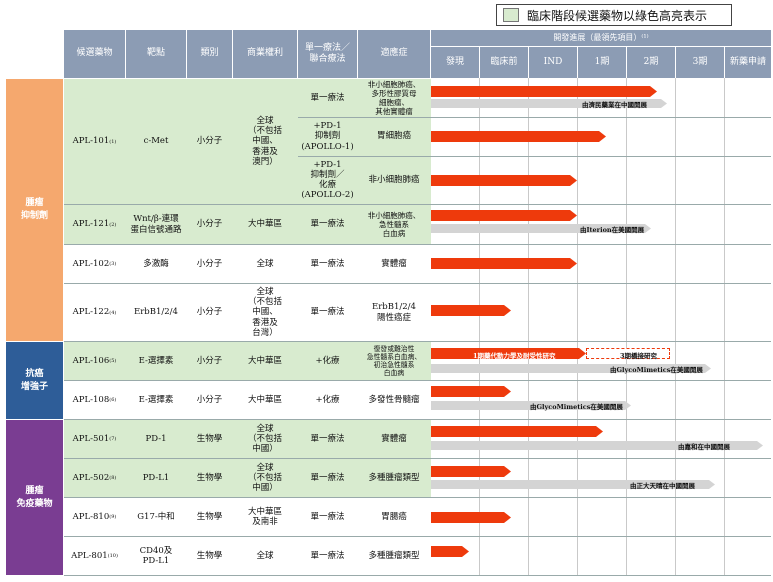  I want to click on category-tumor-inhibitors: 腫瘤 抑制劑, so click(34, 210).